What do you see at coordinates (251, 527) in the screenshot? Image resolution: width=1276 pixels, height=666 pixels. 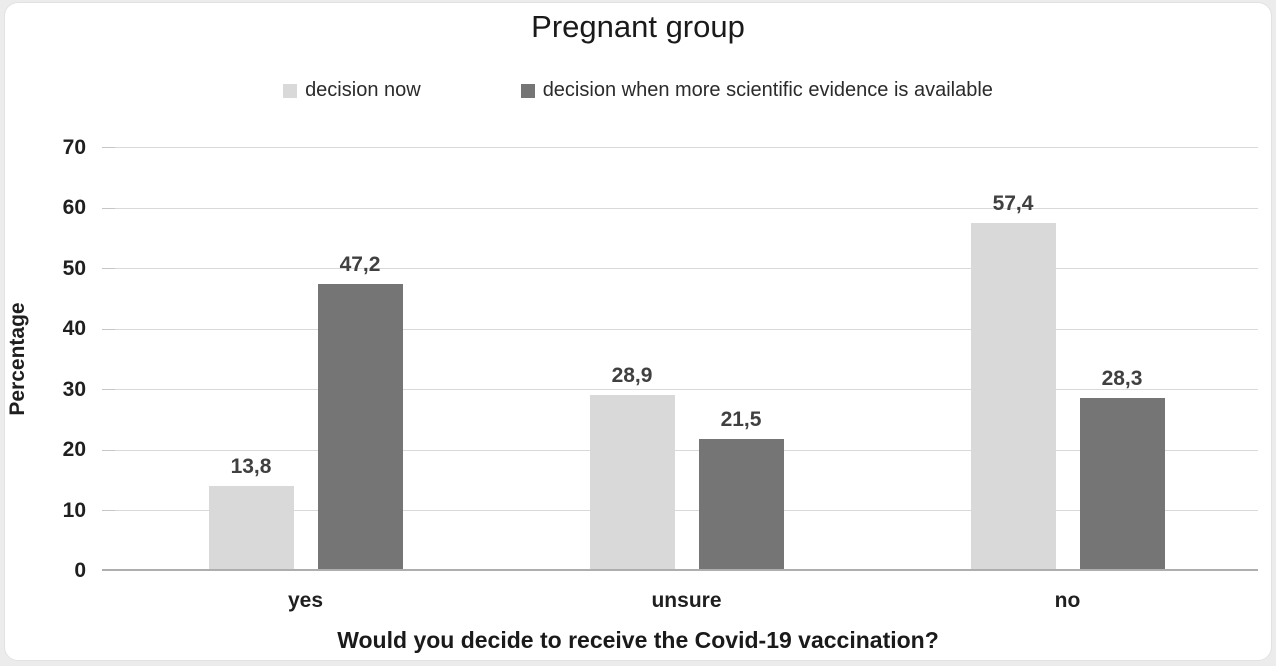 I see `bar-decision-now-yes` at bounding box center [251, 527].